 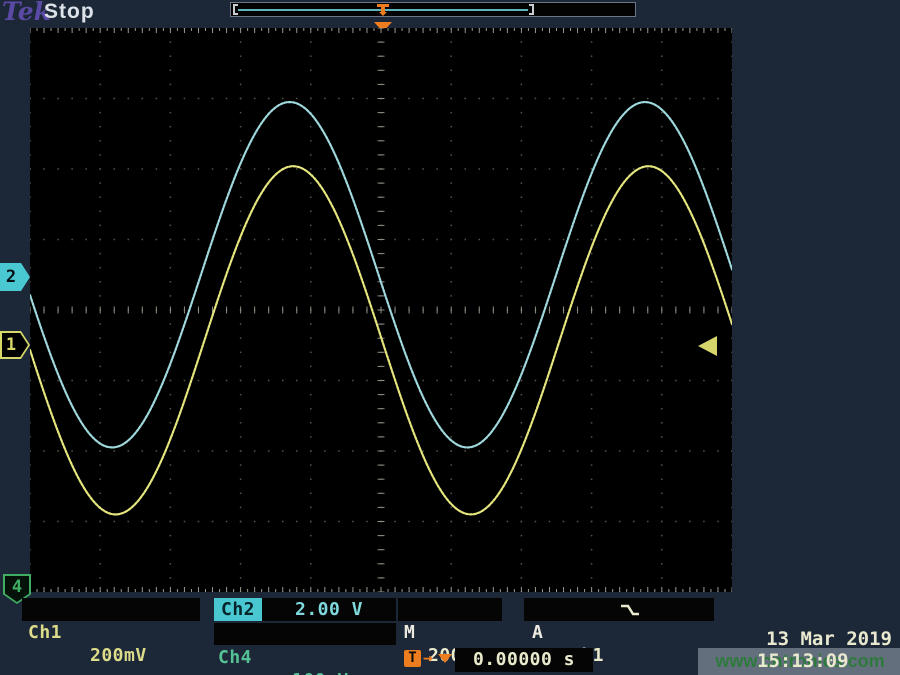 What do you see at coordinates (410, 632) in the screenshot?
I see `timebase-label: M` at bounding box center [410, 632].